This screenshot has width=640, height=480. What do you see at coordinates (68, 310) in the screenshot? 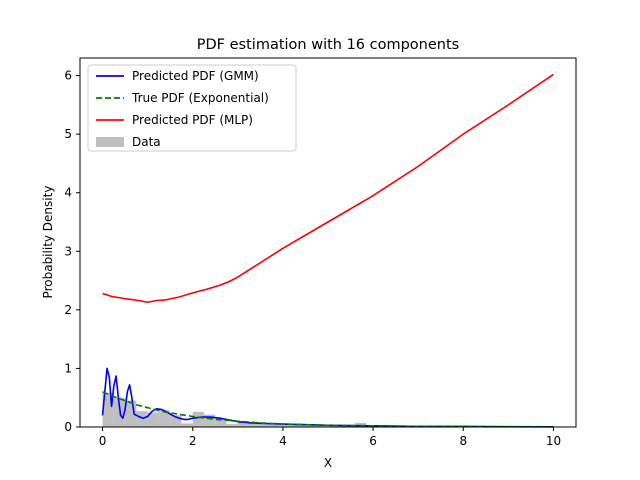
I see `y-tick-label: 2` at bounding box center [68, 310].